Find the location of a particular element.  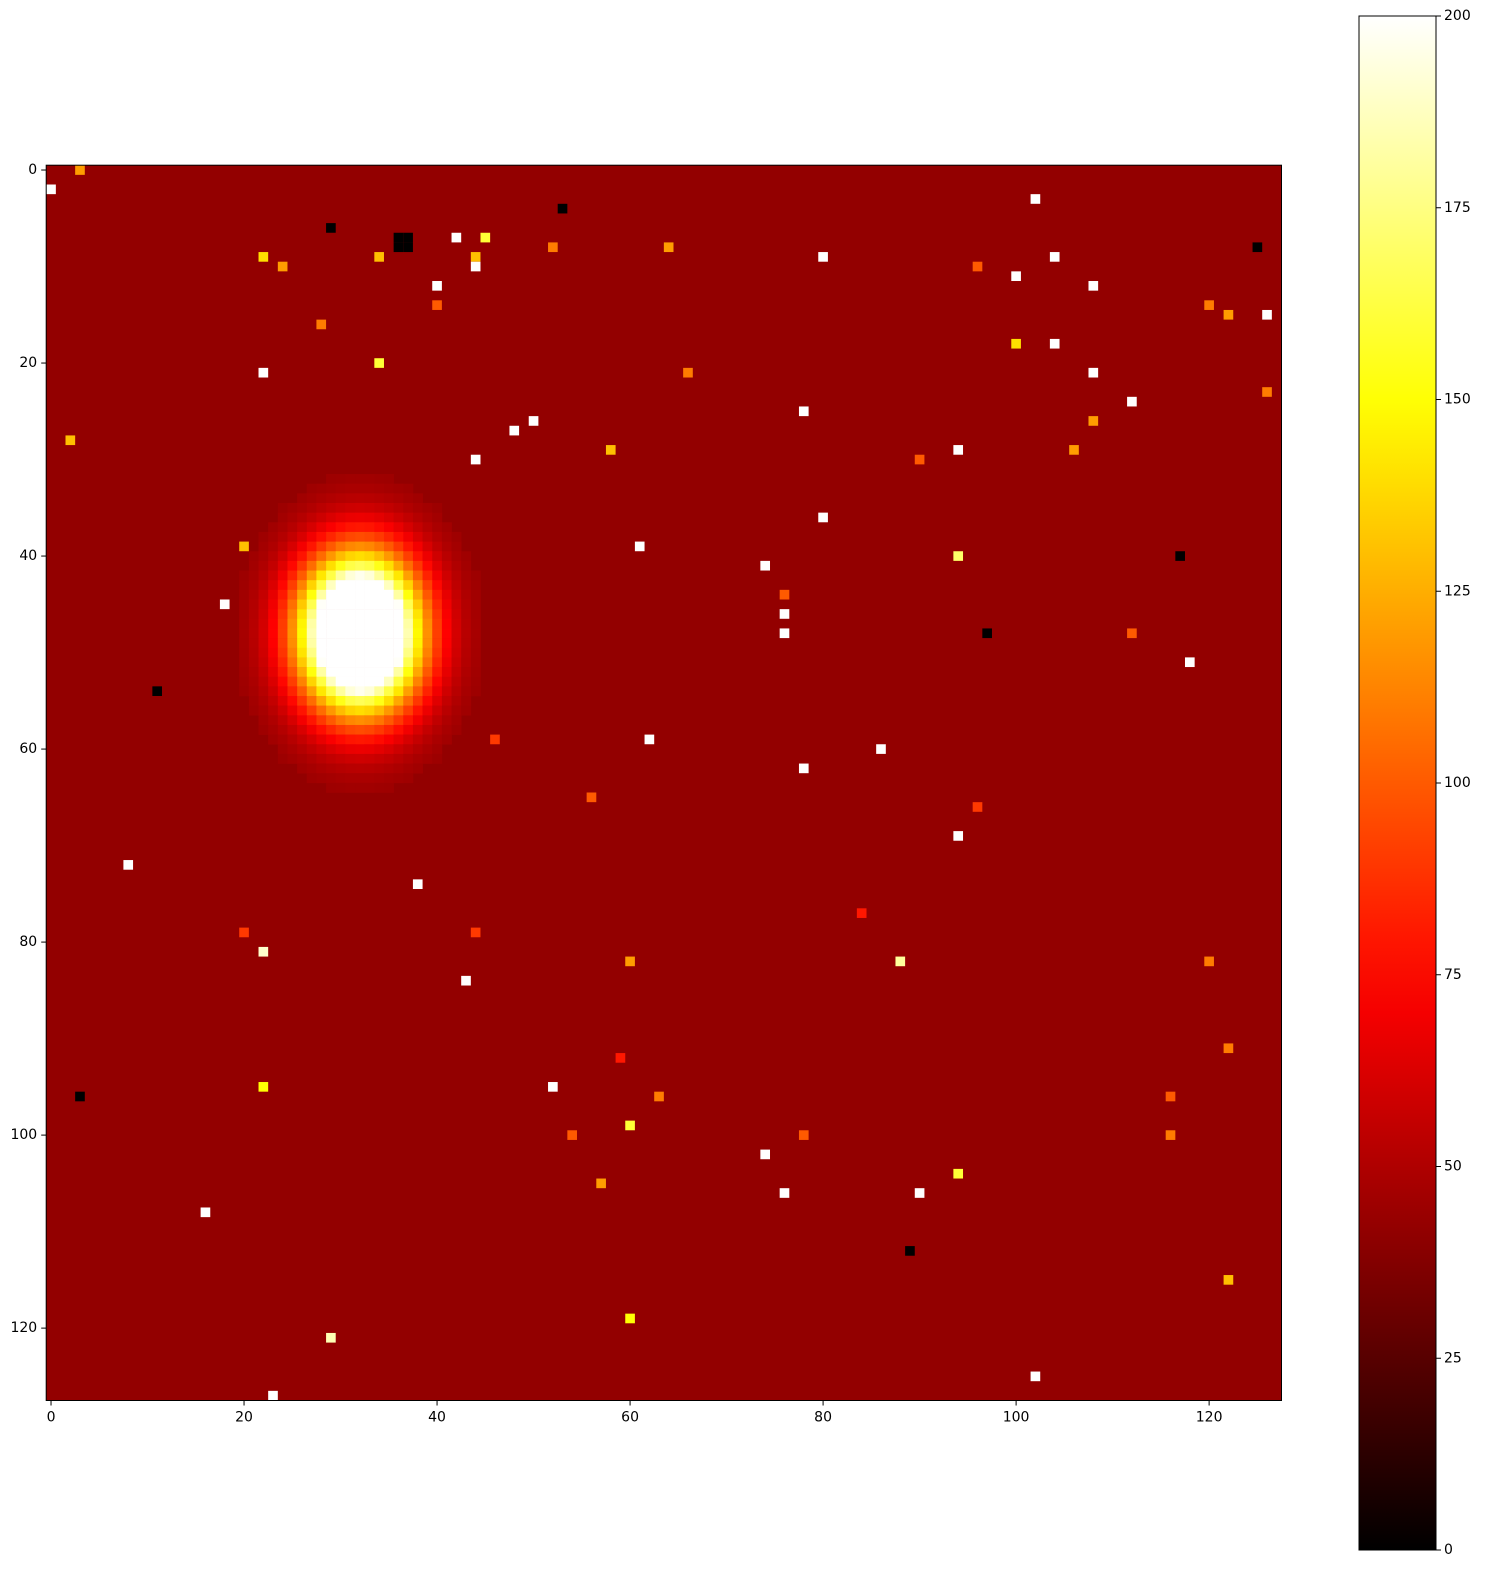

colorbar-tick-label: 125 is located at coordinates (1457, 591).